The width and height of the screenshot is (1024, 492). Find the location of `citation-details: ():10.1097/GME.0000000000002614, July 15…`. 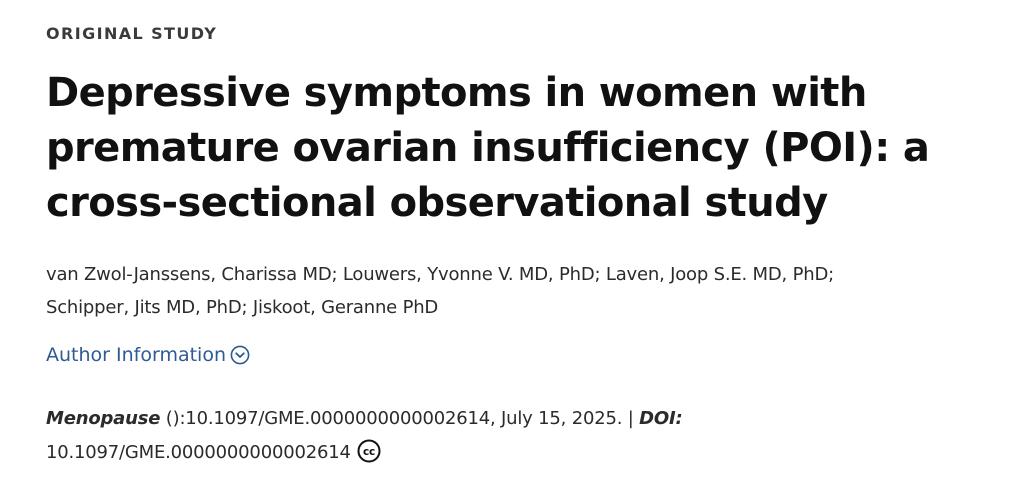

citation-details: ():10.1097/GME.0000000000002614, July 15… is located at coordinates (400, 418).